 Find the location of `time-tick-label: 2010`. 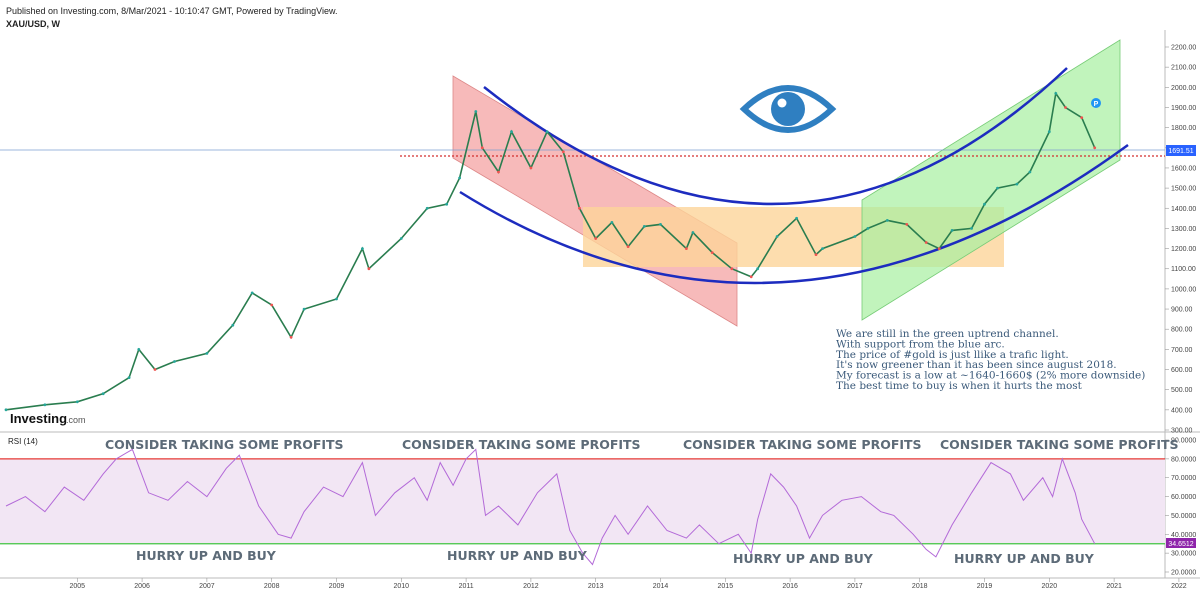

time-tick-label: 2010 is located at coordinates (402, 586).